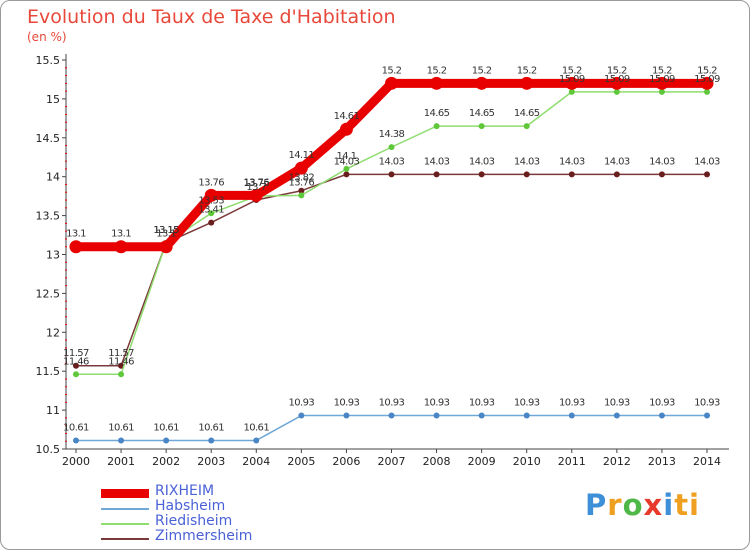 The image size is (750, 550). I want to click on data-label-zimmersheim: 13.15, so click(166, 230).